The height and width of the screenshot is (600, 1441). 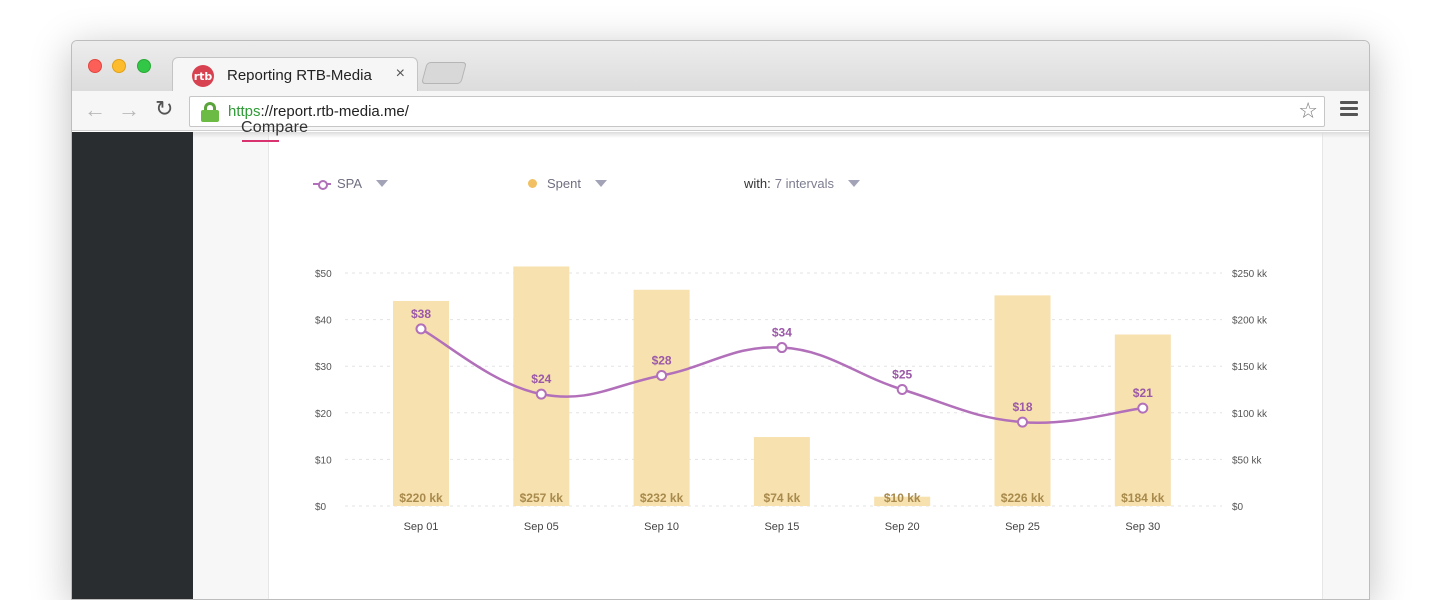 What do you see at coordinates (1022, 407) in the screenshot?
I see `spa-data-label: $18` at bounding box center [1022, 407].